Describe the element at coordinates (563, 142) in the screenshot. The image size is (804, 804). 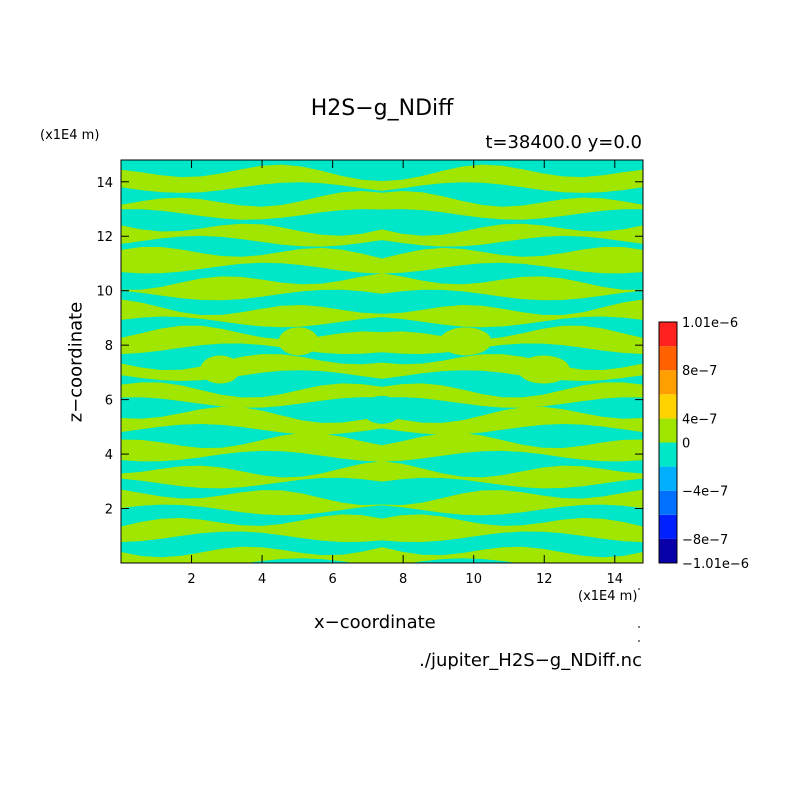
I see `chart-subtitle: t=38400.0 y=0.0` at that location.